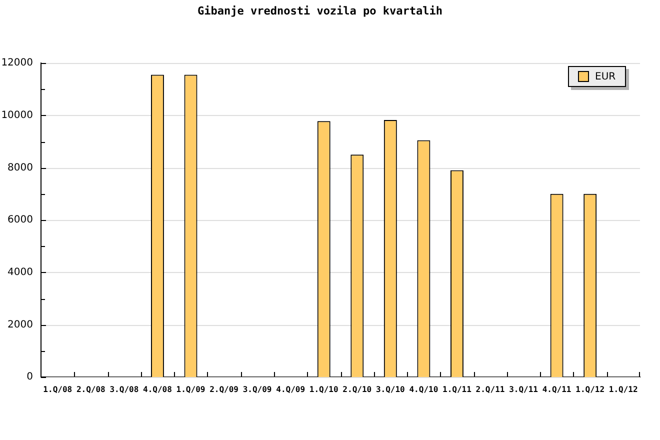  I want to click on y-tick-label: 8000, so click(20, 168).